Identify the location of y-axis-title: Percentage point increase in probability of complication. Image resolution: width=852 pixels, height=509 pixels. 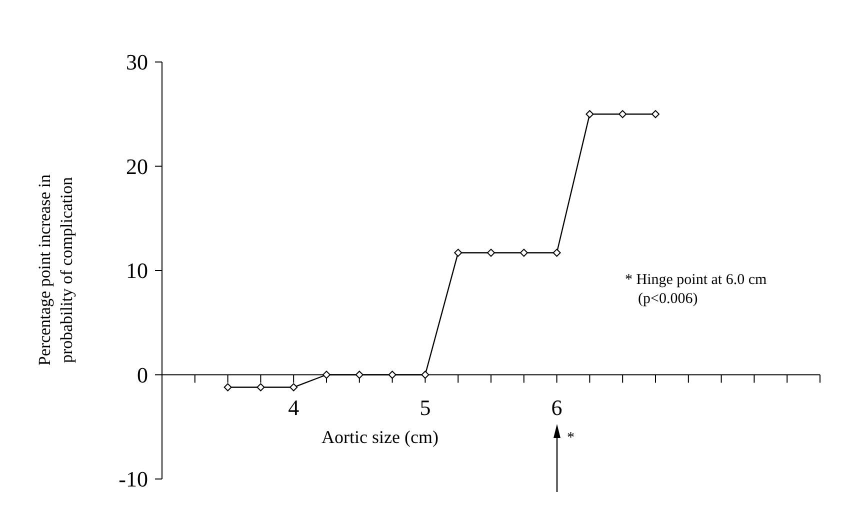
(55, 270).